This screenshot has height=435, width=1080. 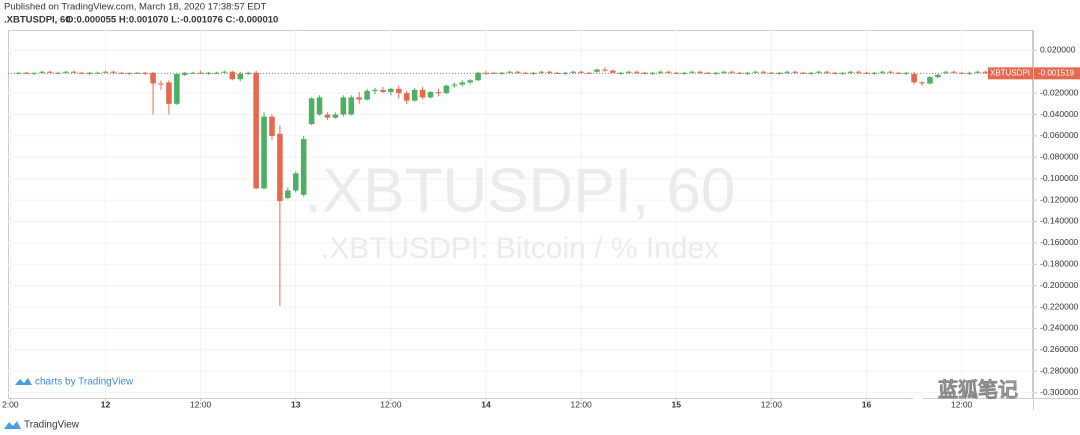 What do you see at coordinates (918, 391) in the screenshot?
I see `wechat-icon` at bounding box center [918, 391].